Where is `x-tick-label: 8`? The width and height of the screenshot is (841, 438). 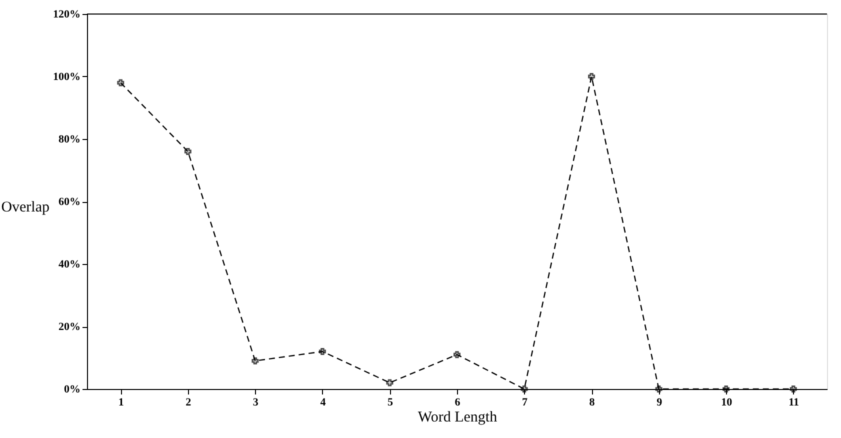
x-tick-label: 8 is located at coordinates (592, 402).